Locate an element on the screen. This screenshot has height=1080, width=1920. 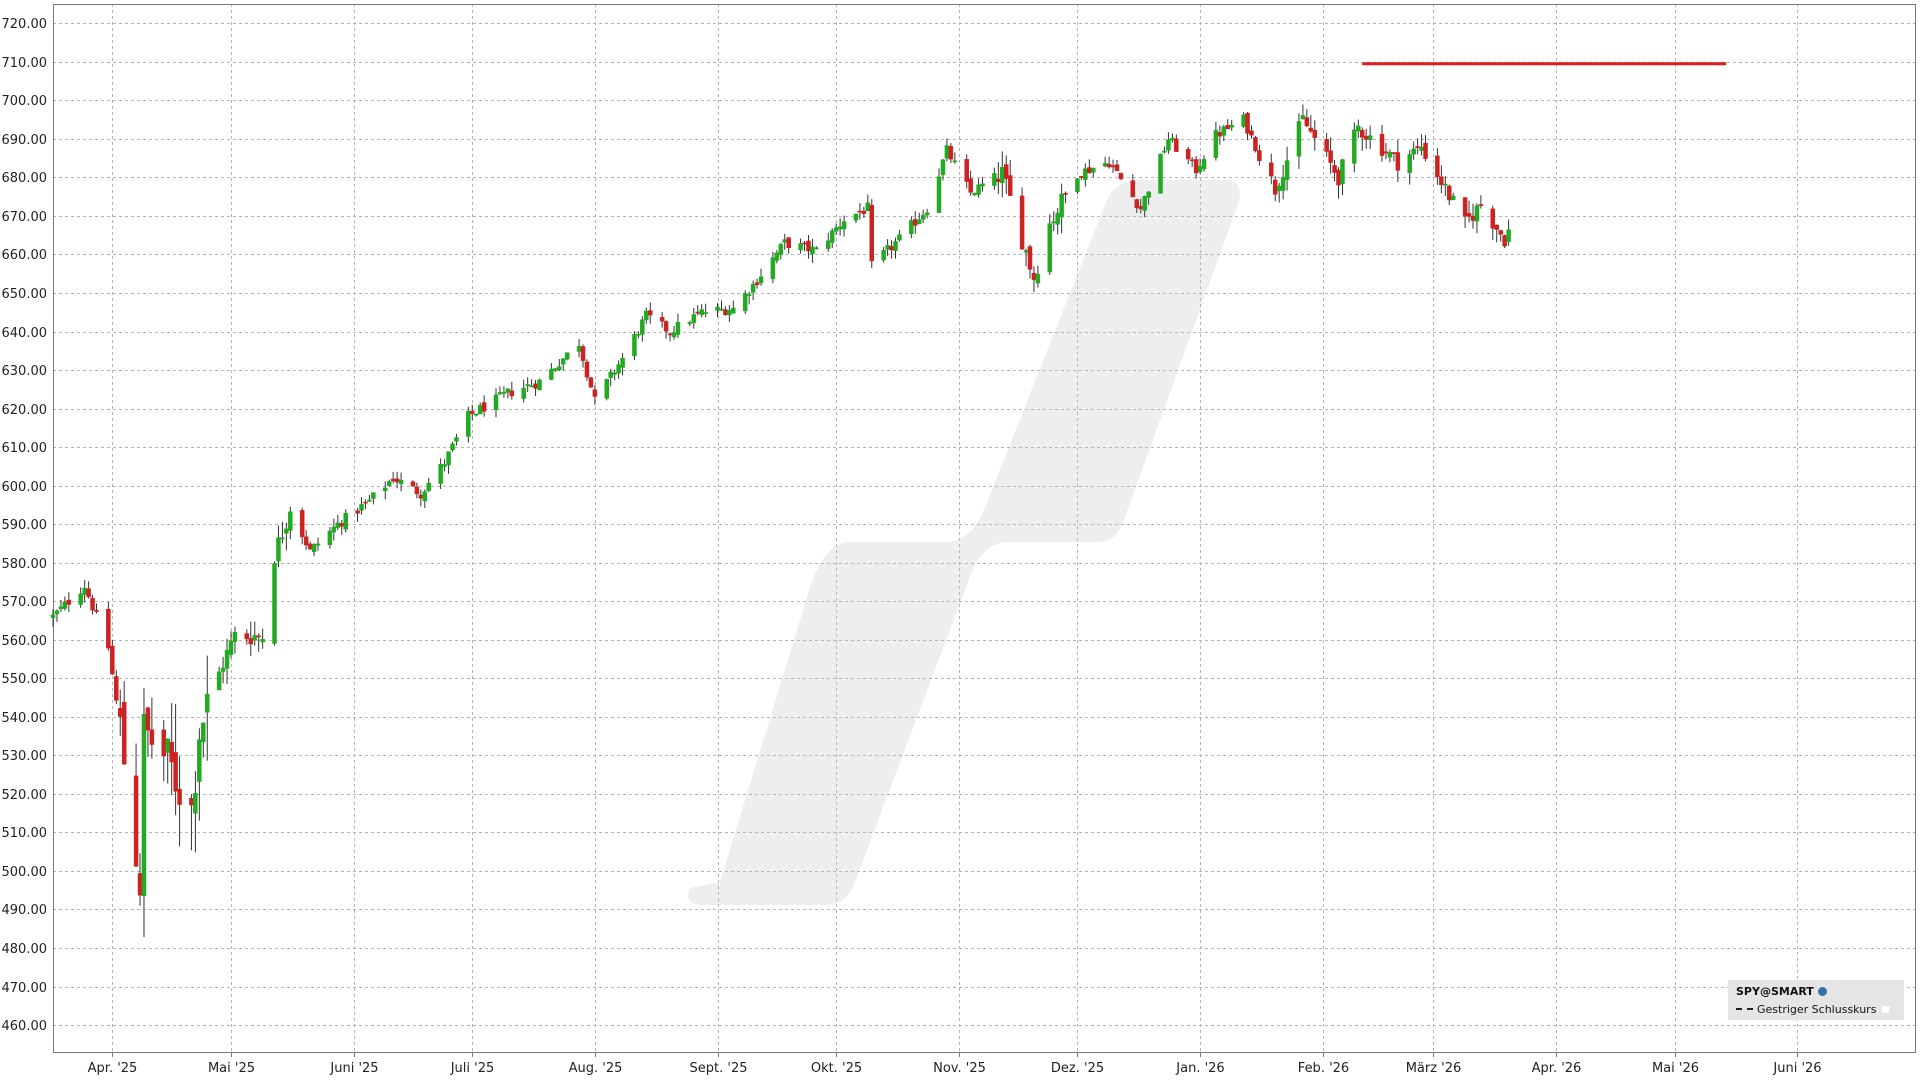
legend-entry: Gestriger Schlusskurs is located at coordinates (1813, 1009).